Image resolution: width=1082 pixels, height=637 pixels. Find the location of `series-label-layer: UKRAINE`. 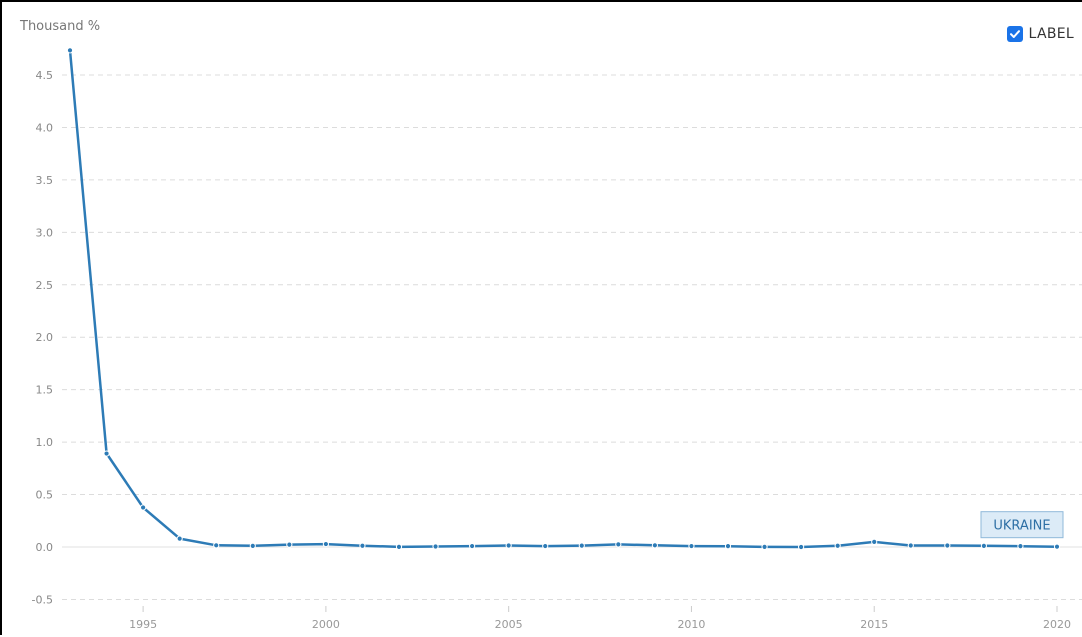

series-label-layer: UKRAINE is located at coordinates (1022, 525).